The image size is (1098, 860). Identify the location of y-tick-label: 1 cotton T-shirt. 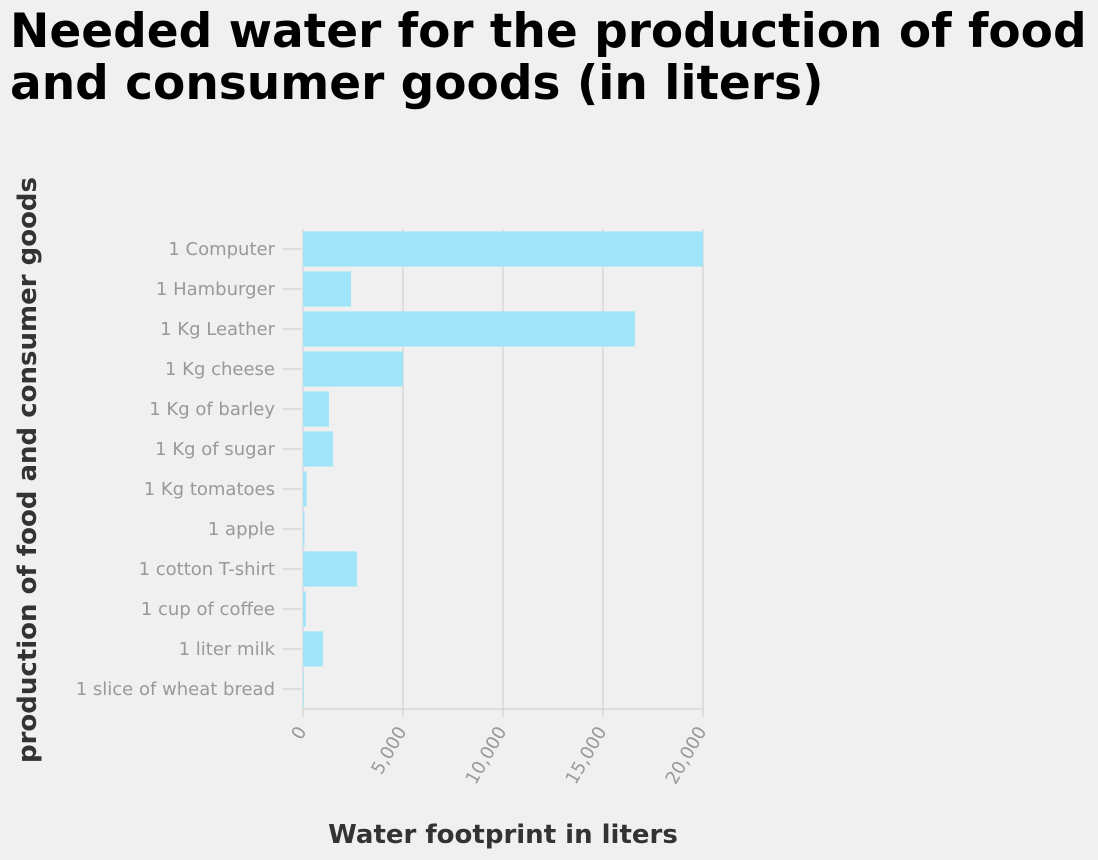
(207, 569).